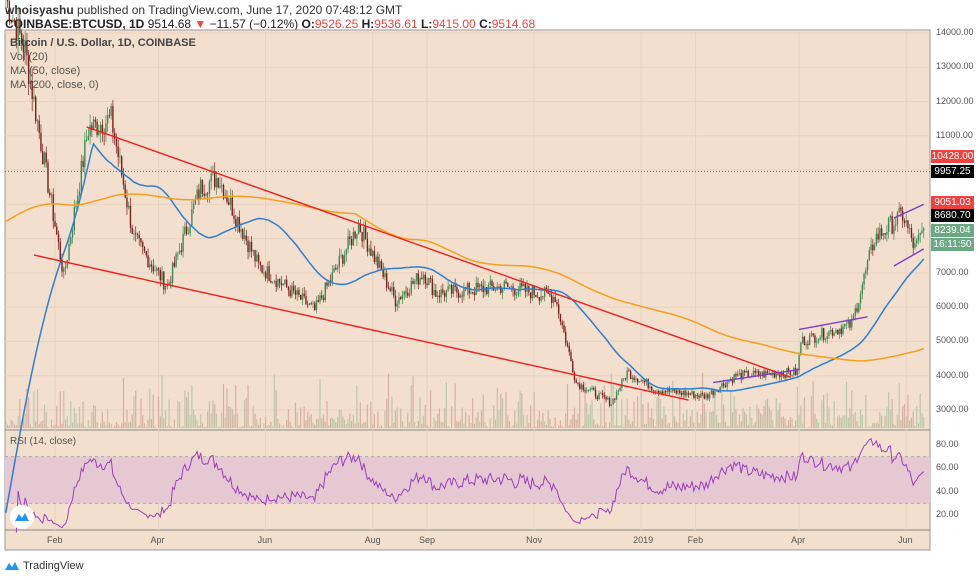 The width and height of the screenshot is (980, 580). Describe the element at coordinates (952, 171) in the screenshot. I see `price-tag: 9957.25` at that location.